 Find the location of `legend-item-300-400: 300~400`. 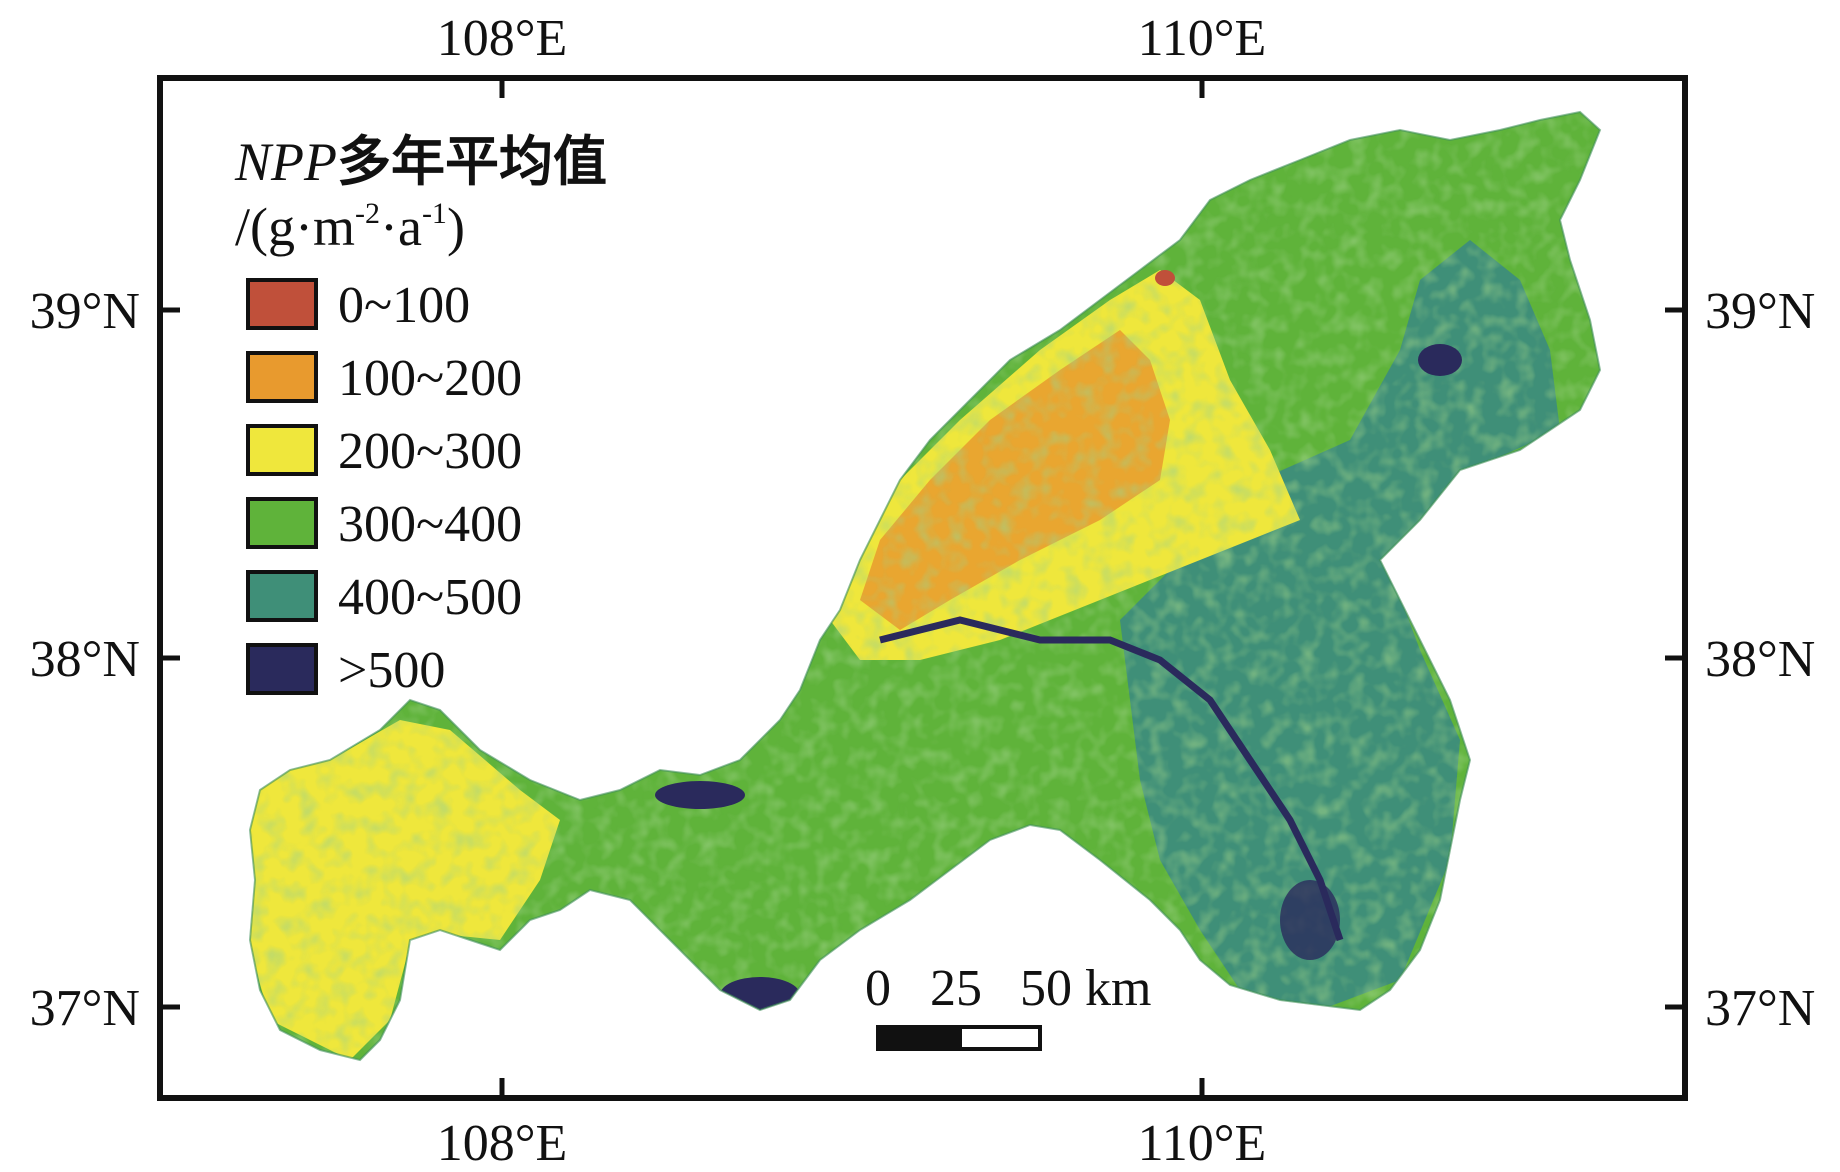

legend-item-300-400: 300~400 is located at coordinates (384, 524).